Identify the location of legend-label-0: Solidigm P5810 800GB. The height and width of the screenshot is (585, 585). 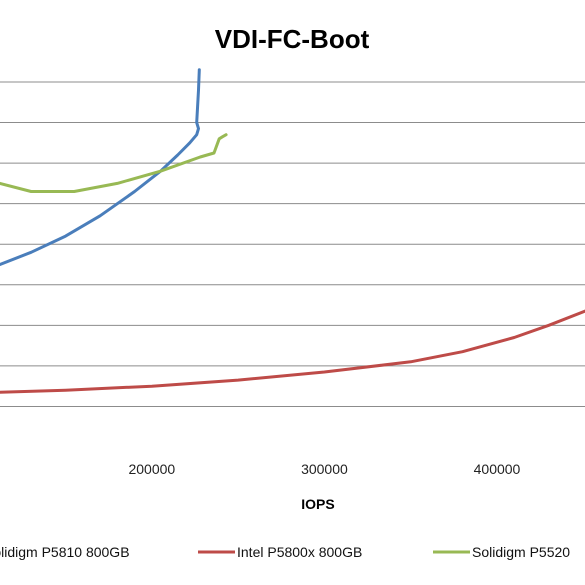
(65, 552).